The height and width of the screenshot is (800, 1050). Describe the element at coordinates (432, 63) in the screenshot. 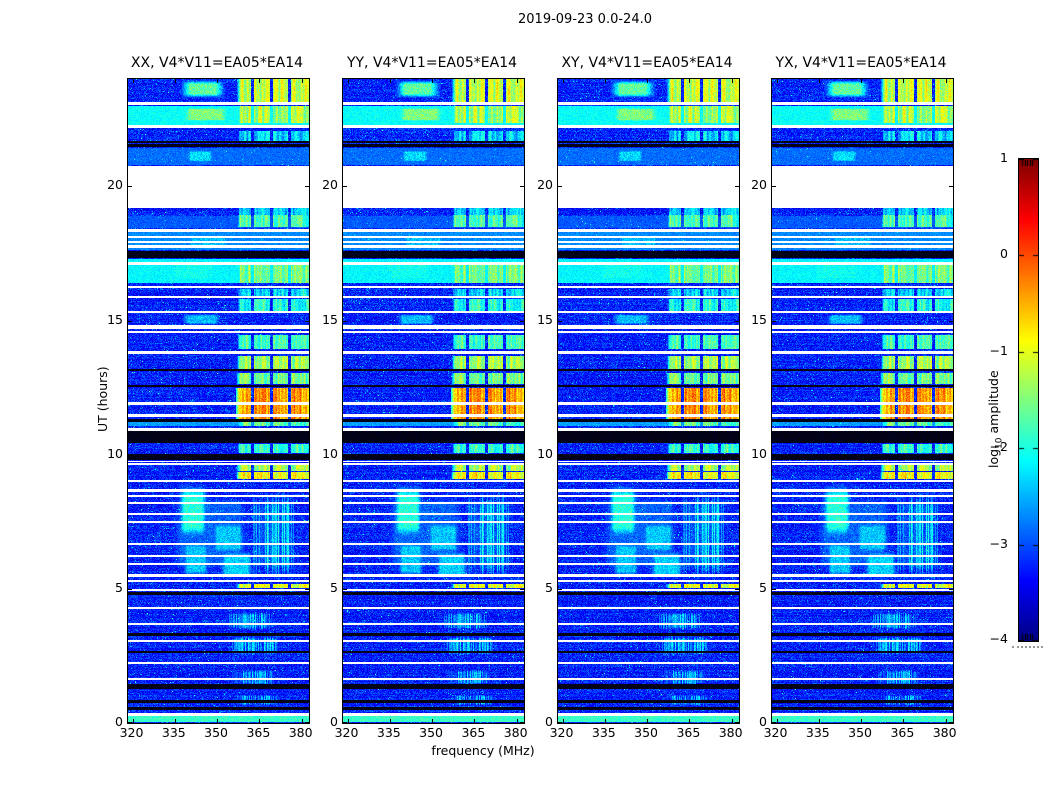

I see `panel-title-yy: YY, V4*V11=EA05*EA14` at that location.